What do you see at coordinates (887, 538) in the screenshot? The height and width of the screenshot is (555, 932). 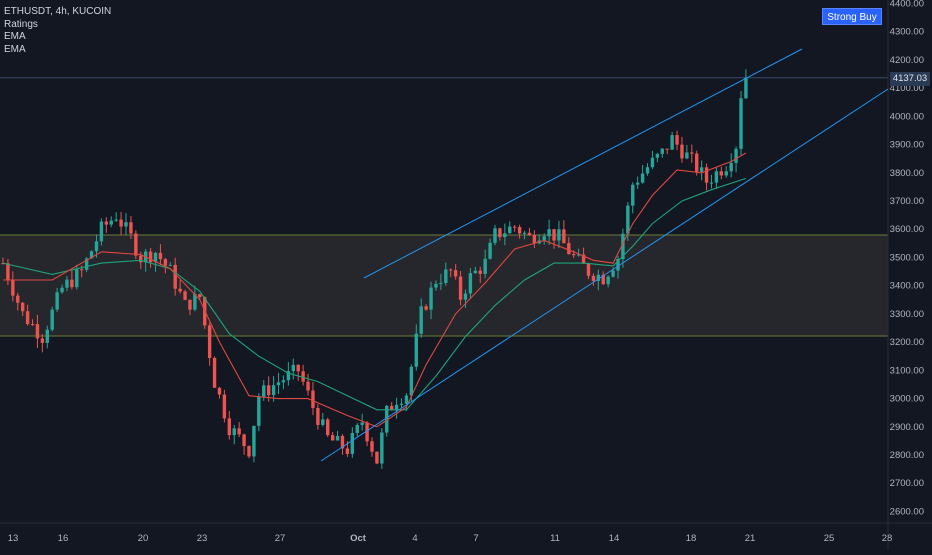 I see `x-axis-tick-label: 28` at bounding box center [887, 538].